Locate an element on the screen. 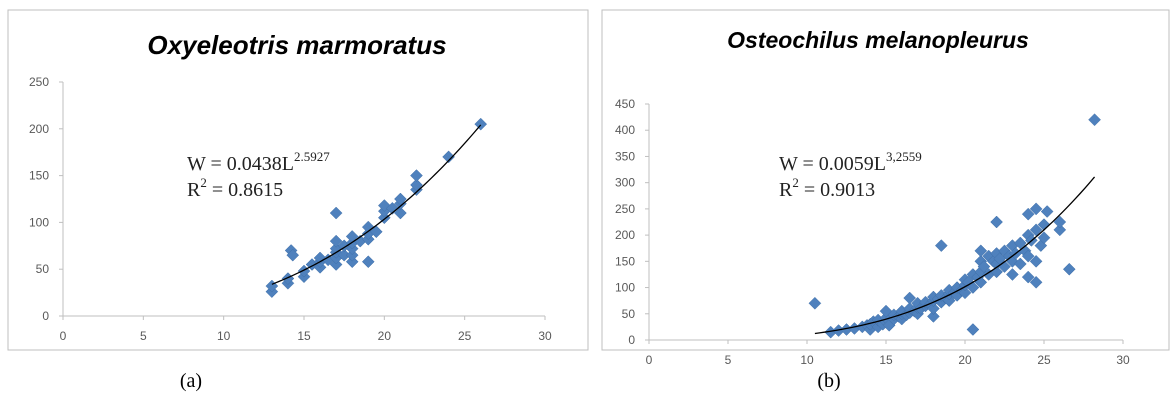  y-tick-label-a: 200 is located at coordinates (39, 129).